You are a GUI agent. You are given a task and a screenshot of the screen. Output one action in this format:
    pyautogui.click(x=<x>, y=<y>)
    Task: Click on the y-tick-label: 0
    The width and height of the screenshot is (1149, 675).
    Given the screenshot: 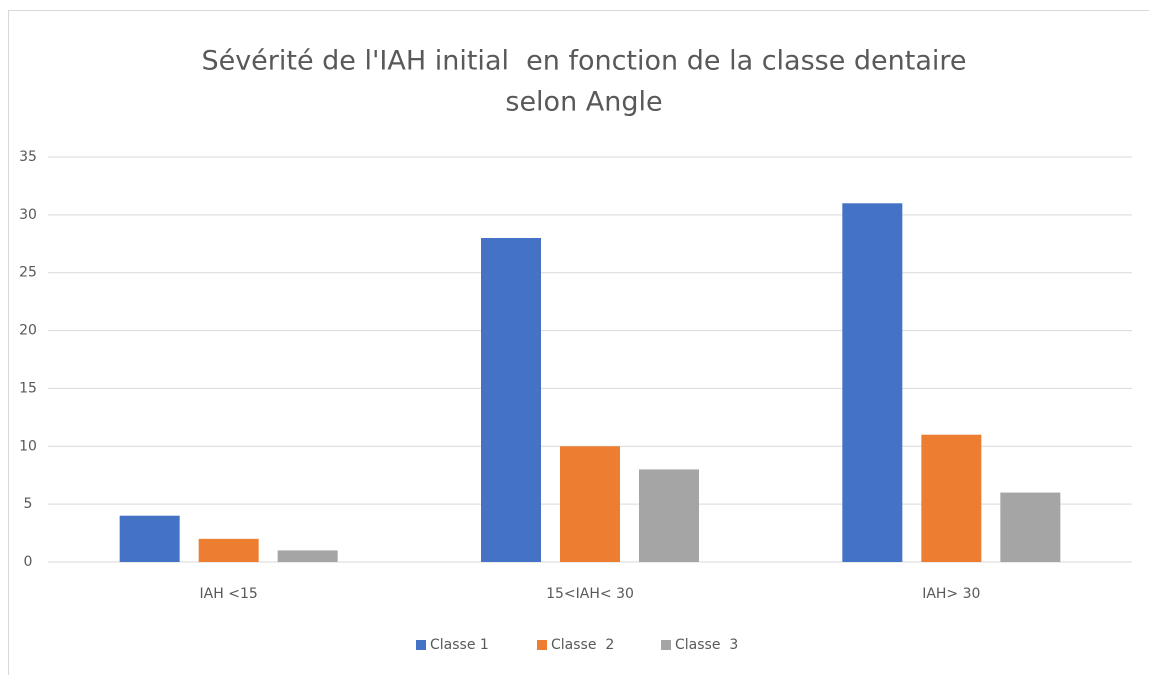 What is the action you would take?
    pyautogui.click(x=28, y=562)
    